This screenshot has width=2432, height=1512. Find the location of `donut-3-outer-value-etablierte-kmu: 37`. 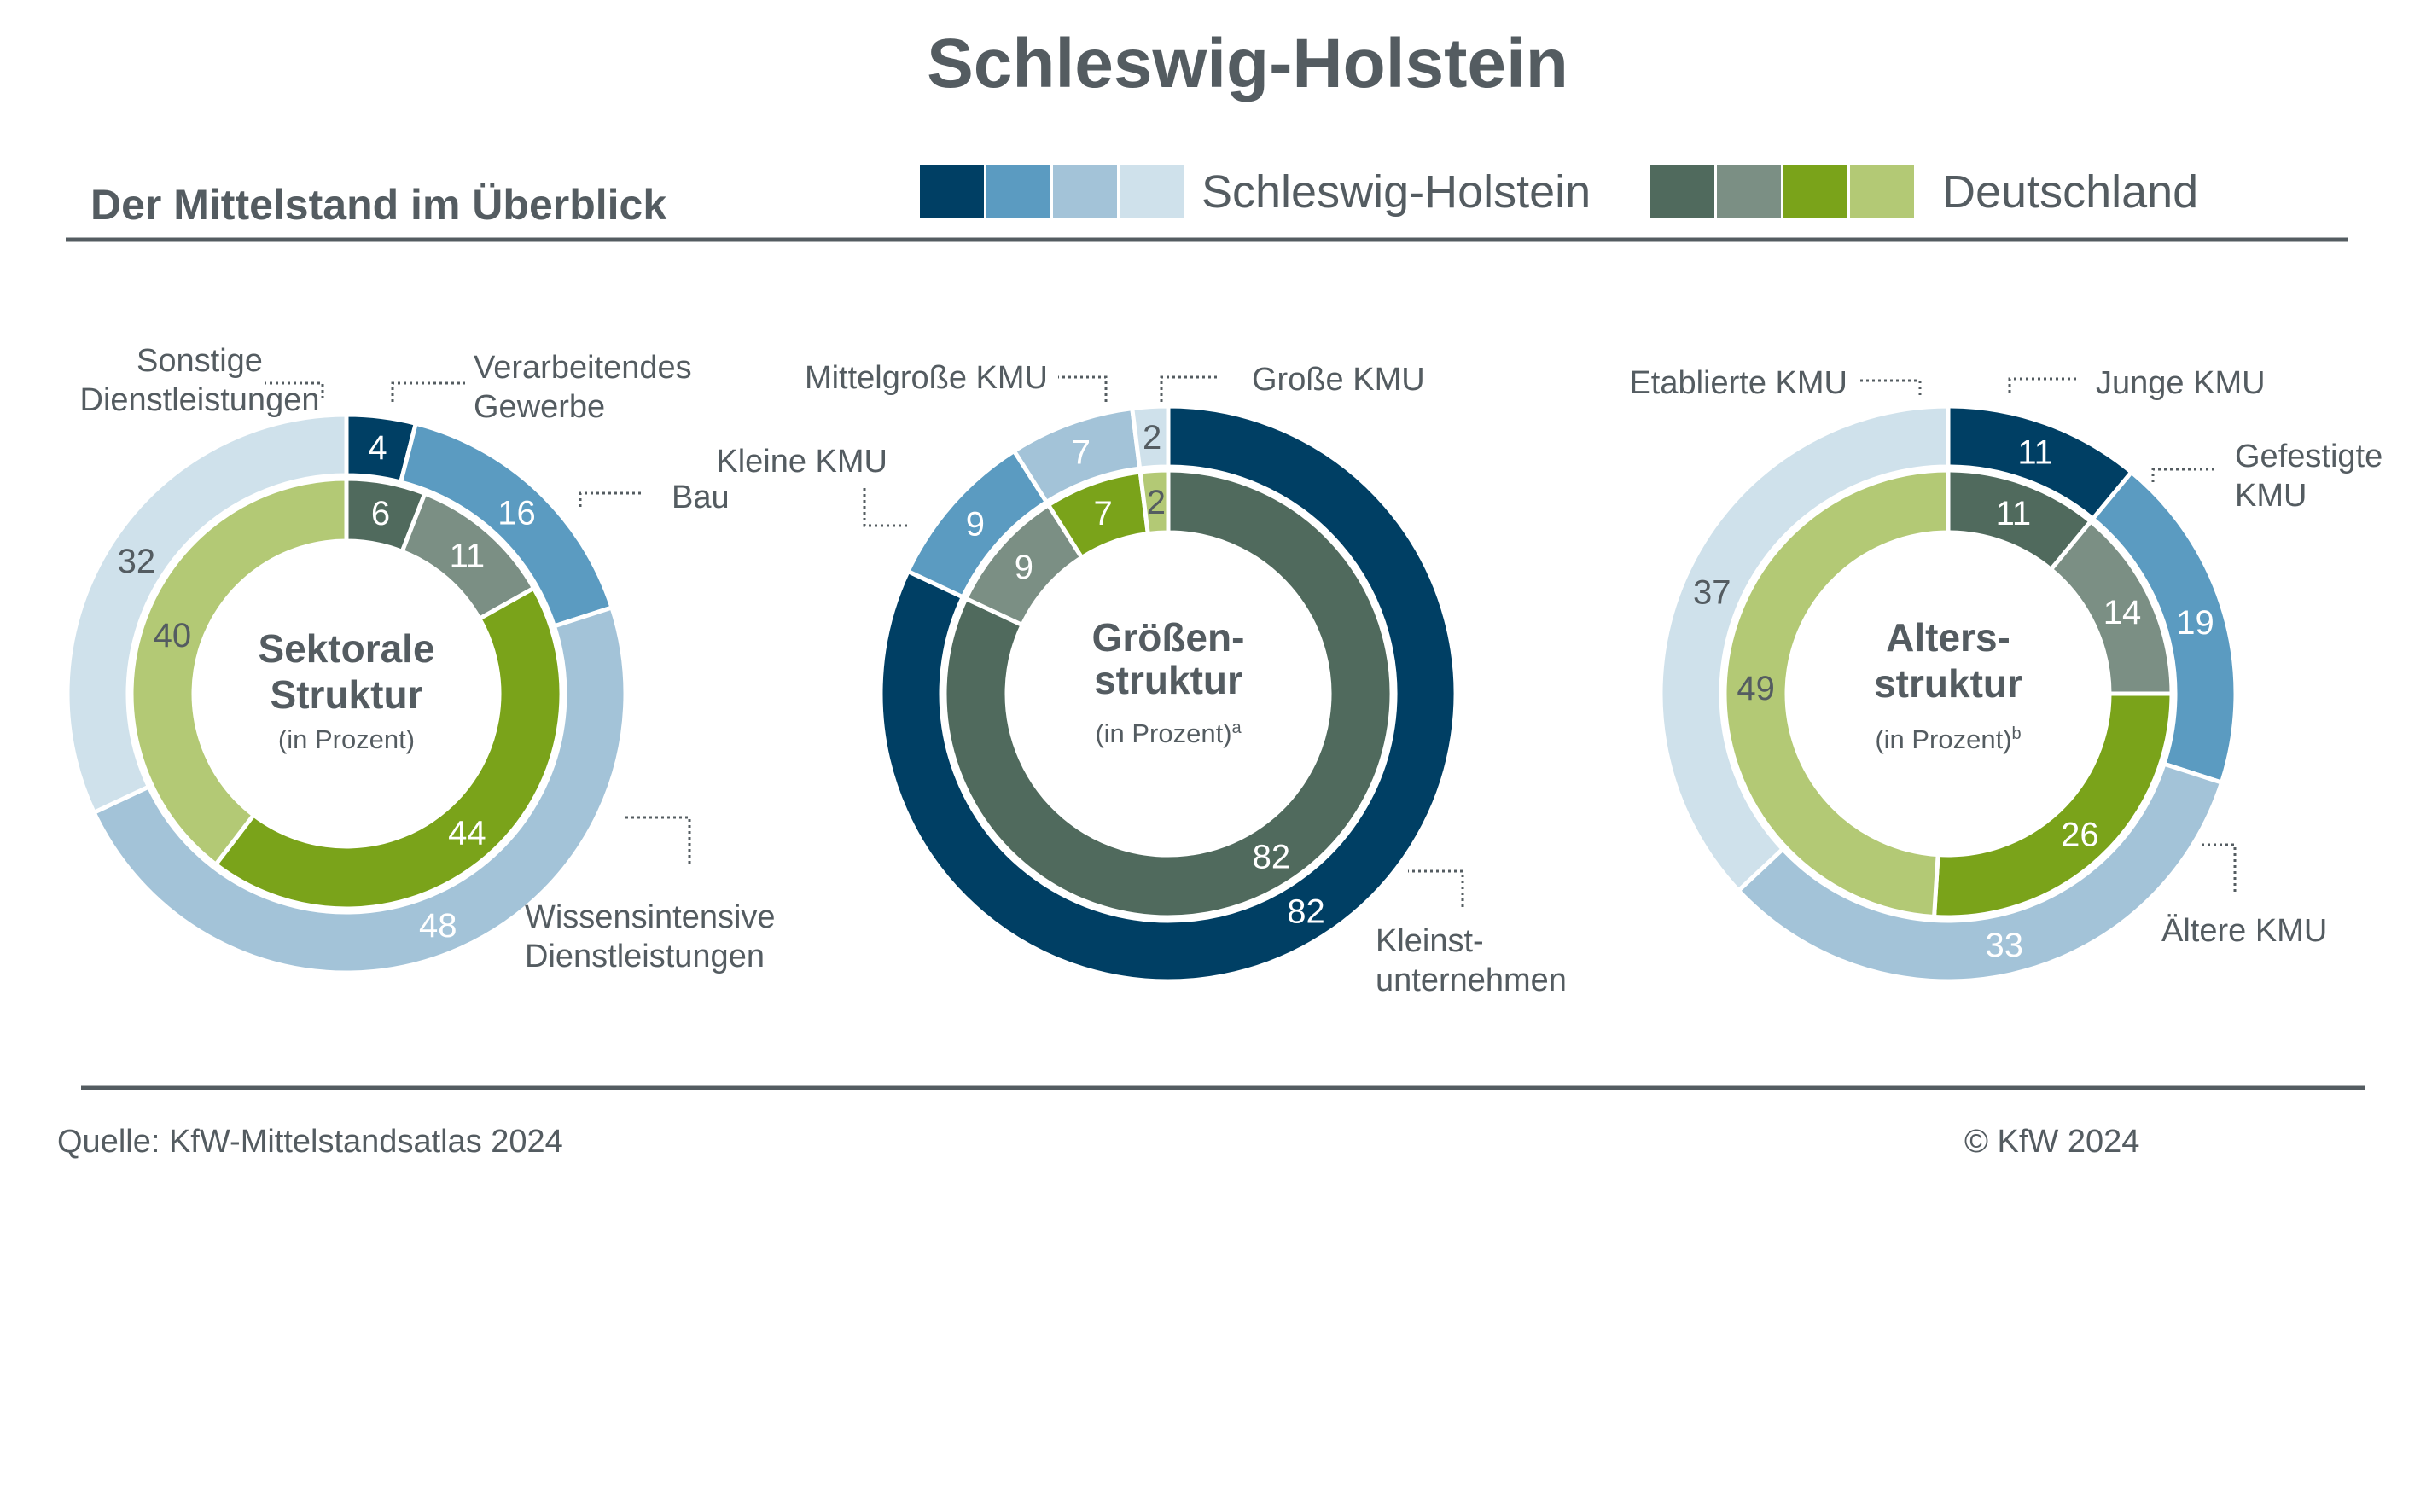

donut-3-outer-value-etablierte-kmu: 37 is located at coordinates (1712, 592).